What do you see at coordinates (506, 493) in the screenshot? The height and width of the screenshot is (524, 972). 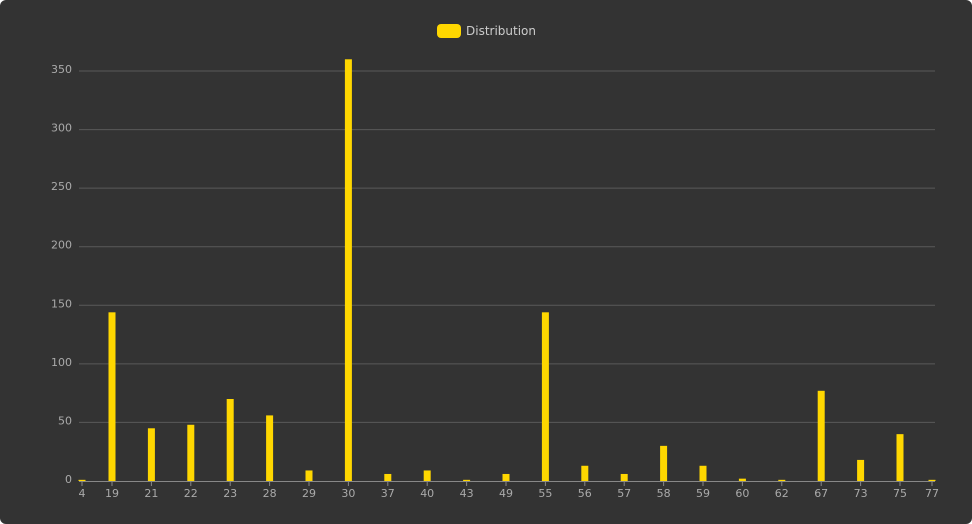 I see `x-tick-label: 49` at bounding box center [506, 493].